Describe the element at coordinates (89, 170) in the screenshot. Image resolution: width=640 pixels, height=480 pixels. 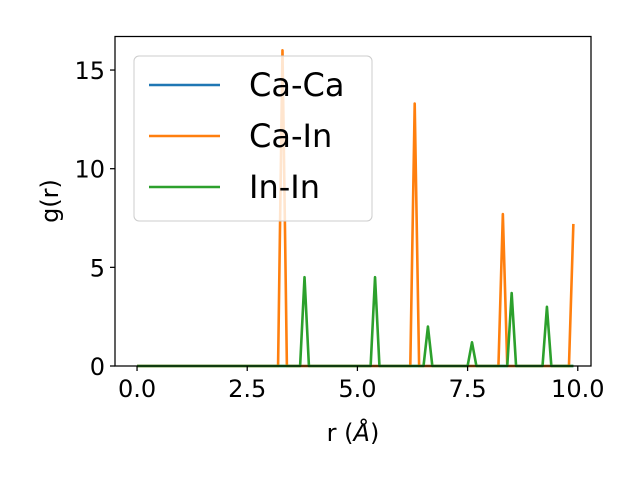
I see `y-tick-label: 10` at that location.